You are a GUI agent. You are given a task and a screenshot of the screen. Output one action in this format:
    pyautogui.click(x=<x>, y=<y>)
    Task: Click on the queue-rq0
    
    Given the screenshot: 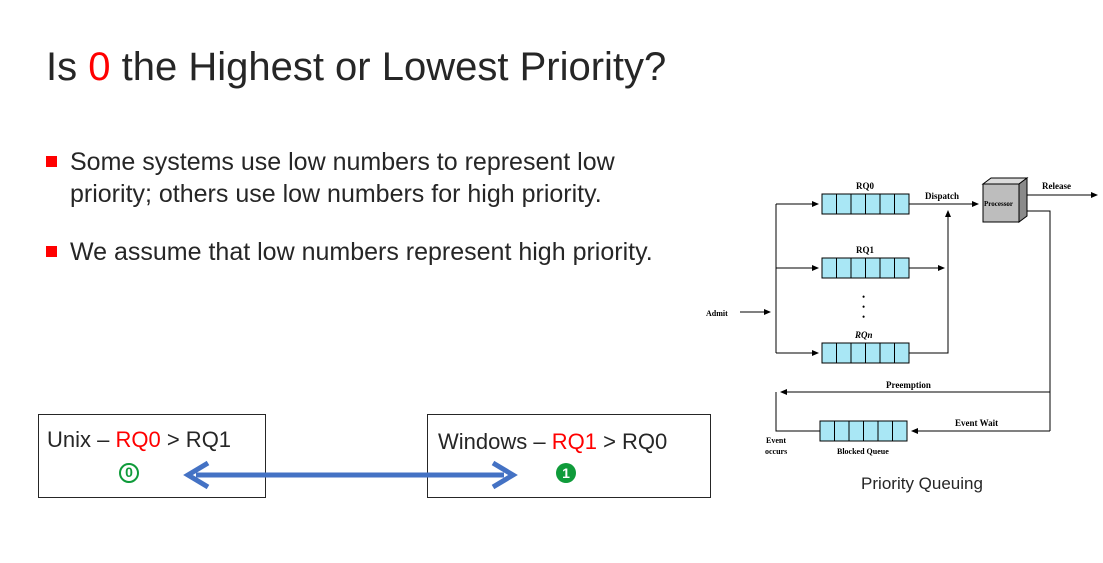 What is the action you would take?
    pyautogui.click(x=865, y=204)
    